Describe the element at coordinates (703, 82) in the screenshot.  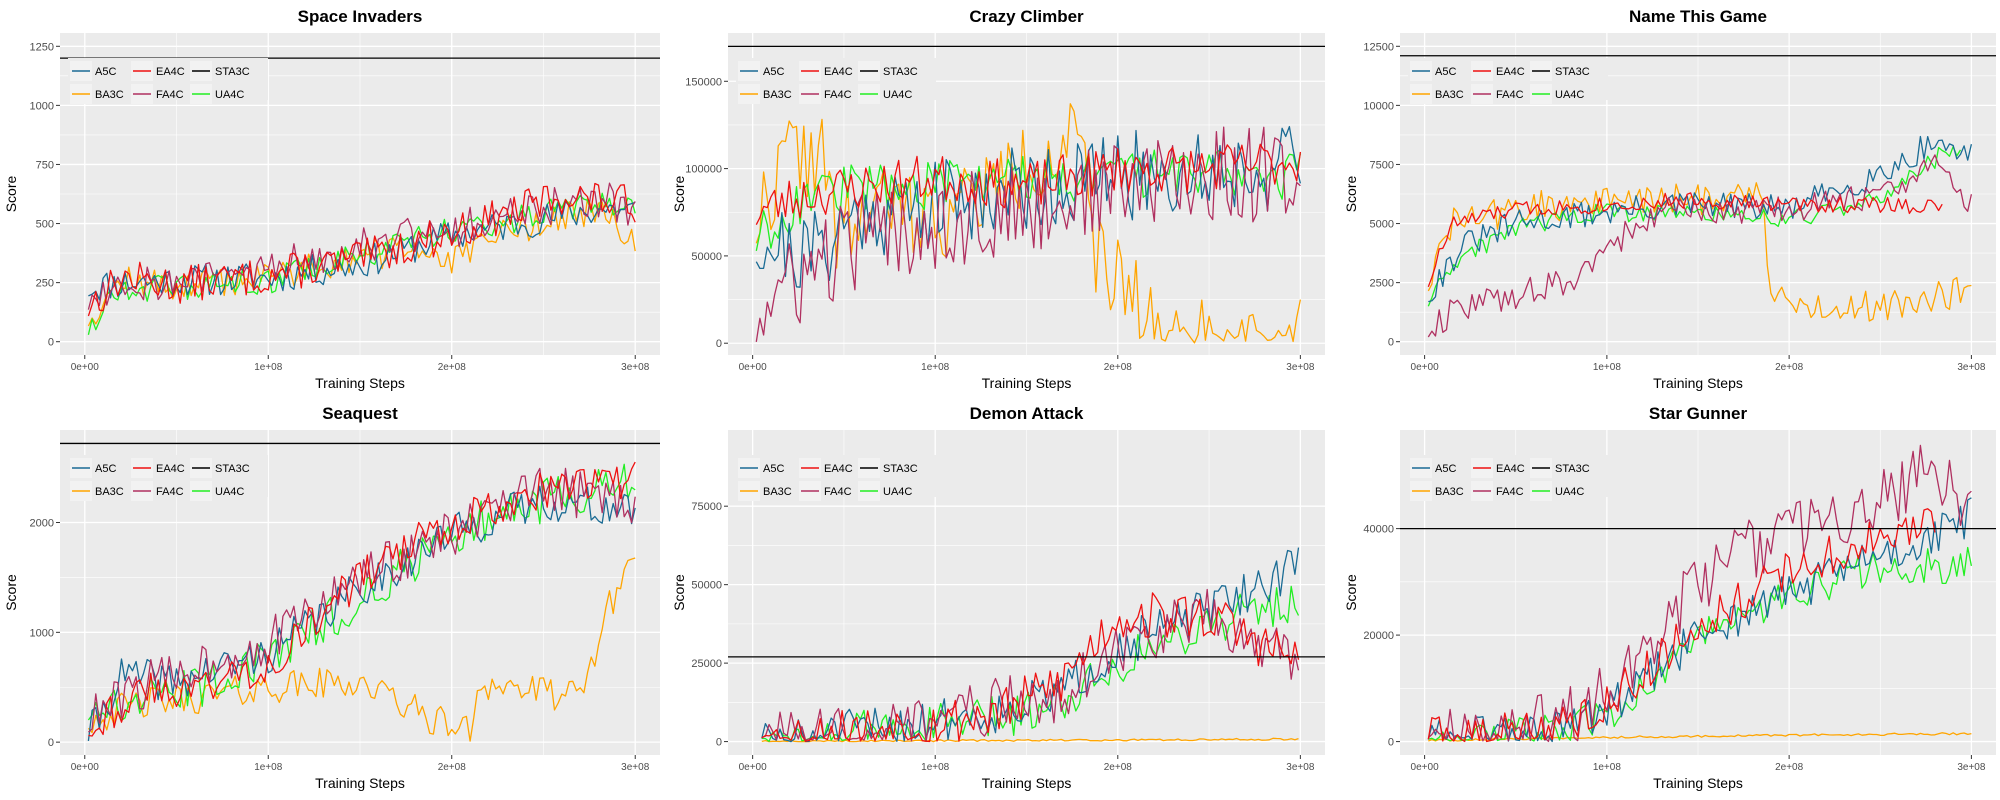
I see `y-tick-label: 150000` at that location.